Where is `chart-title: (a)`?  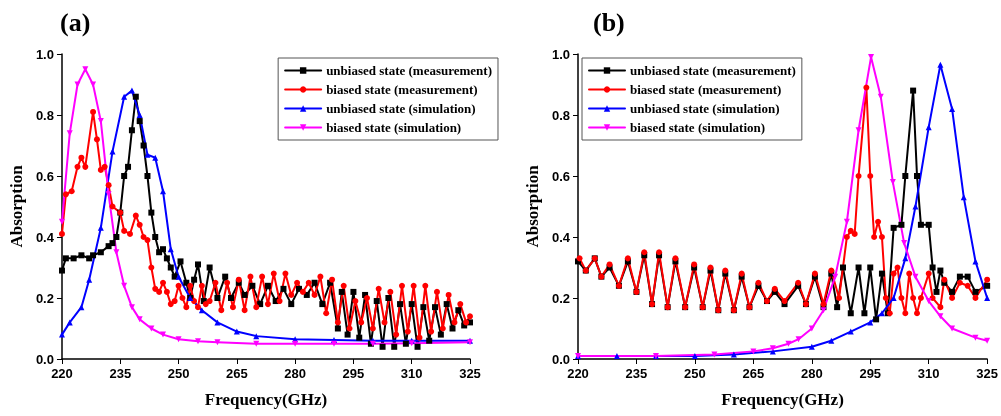
chart-title: (a) is located at coordinates (75, 22).